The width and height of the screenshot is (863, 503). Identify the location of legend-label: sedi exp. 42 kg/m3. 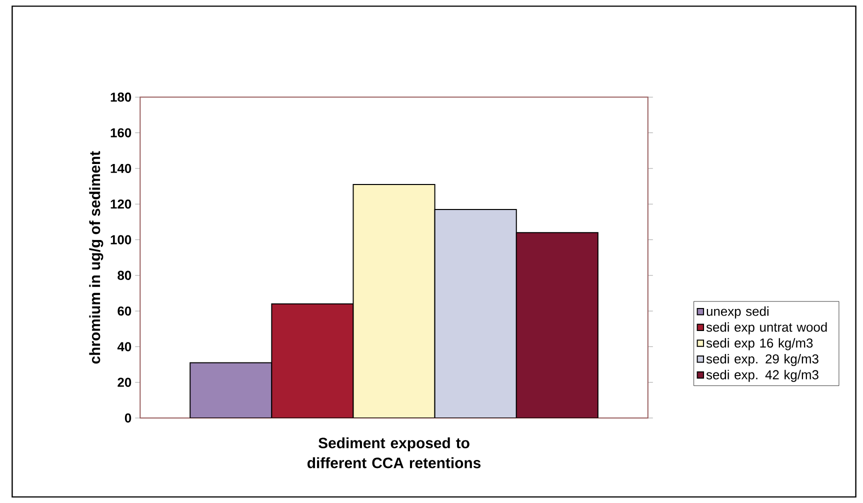
(762, 376).